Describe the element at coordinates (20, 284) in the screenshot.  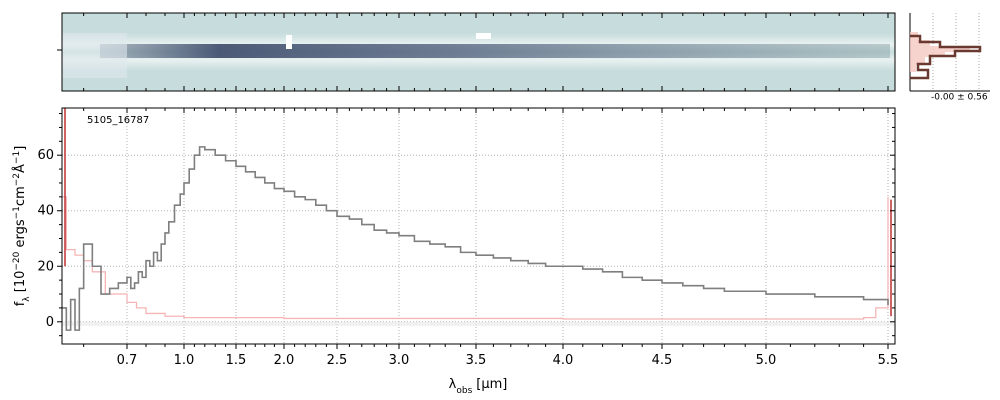
I see `y-label-part: [10` at that location.